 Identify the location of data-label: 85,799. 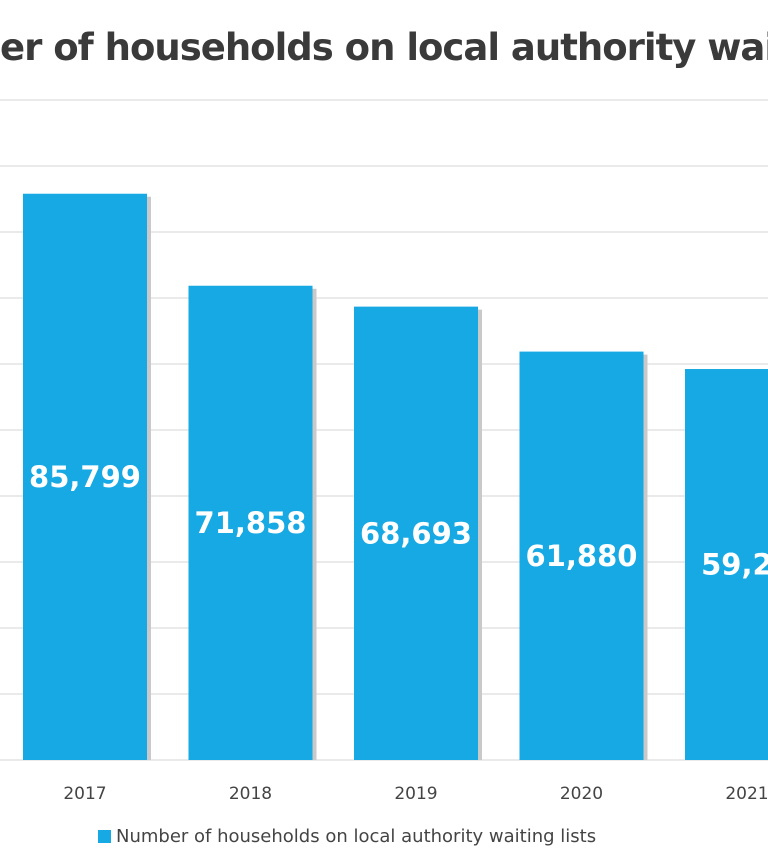
(85, 477).